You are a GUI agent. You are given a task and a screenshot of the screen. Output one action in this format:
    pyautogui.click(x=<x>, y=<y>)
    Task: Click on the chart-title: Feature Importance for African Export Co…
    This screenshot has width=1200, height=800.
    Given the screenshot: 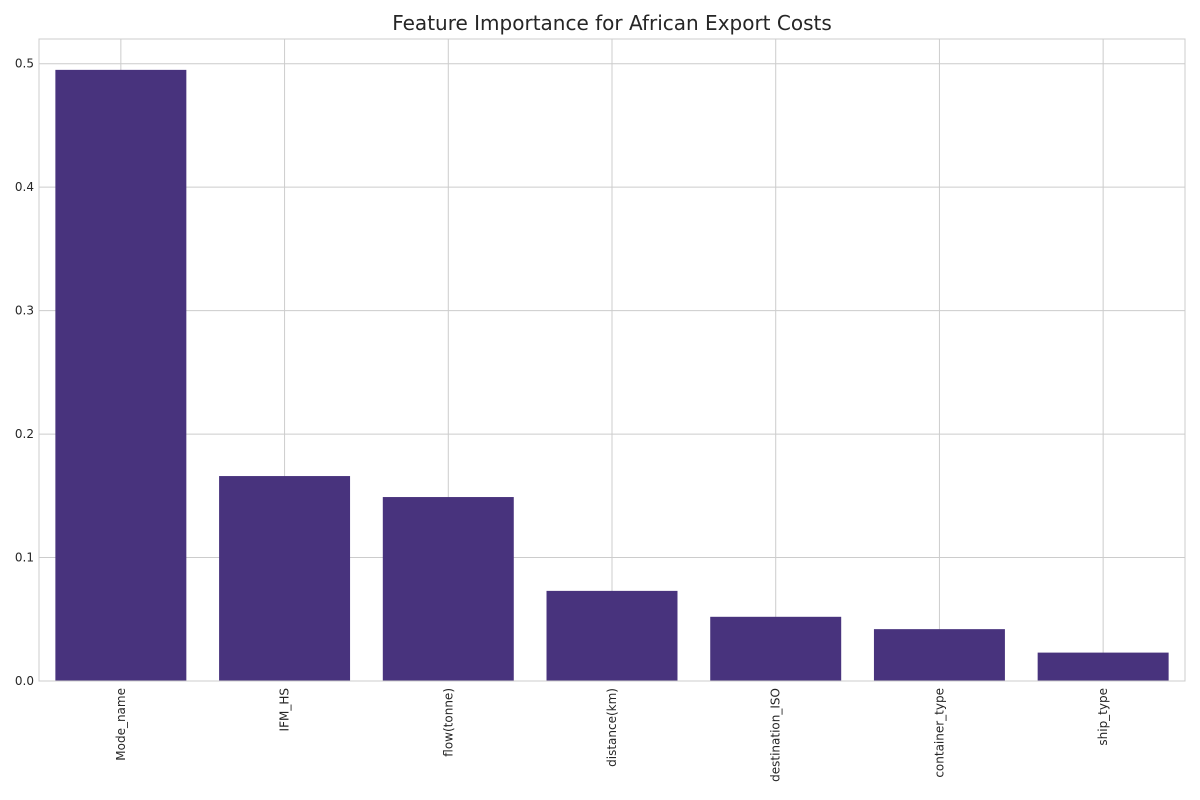 What is the action you would take?
    pyautogui.click(x=612, y=23)
    